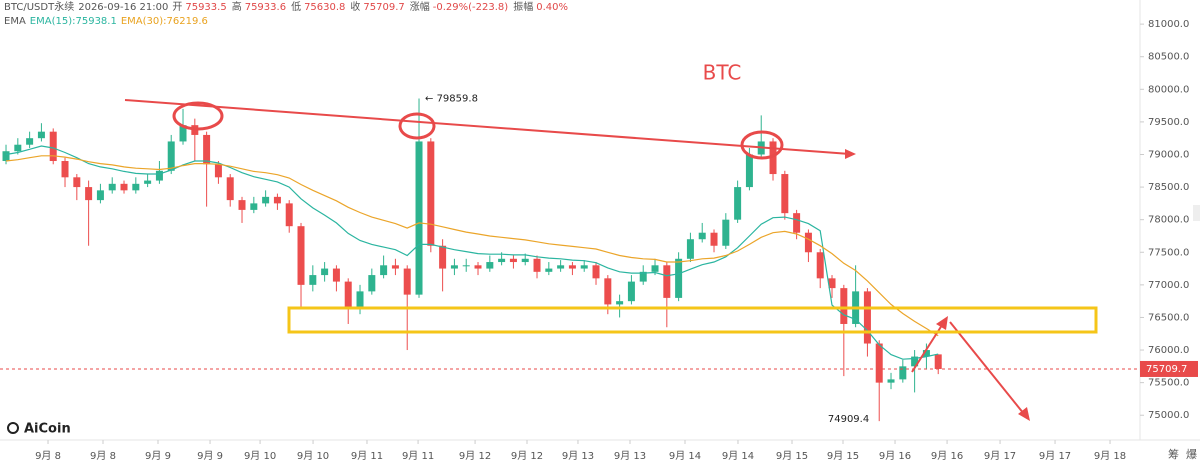  I want to click on x-tick-label: 9月 16, so click(895, 456).